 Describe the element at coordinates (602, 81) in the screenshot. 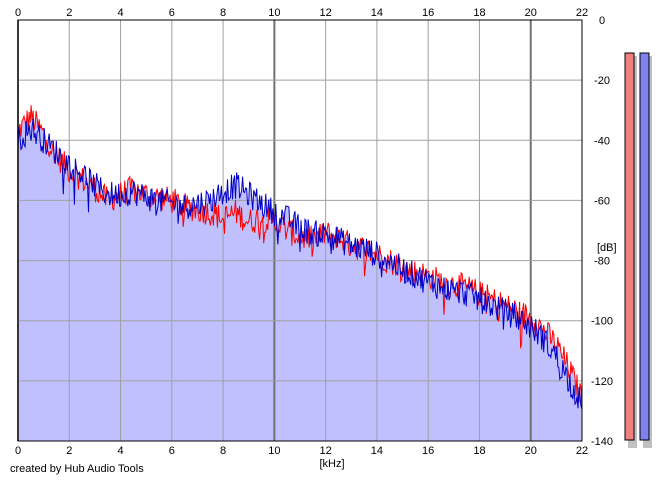

I see `y-tick-label: -20` at that location.